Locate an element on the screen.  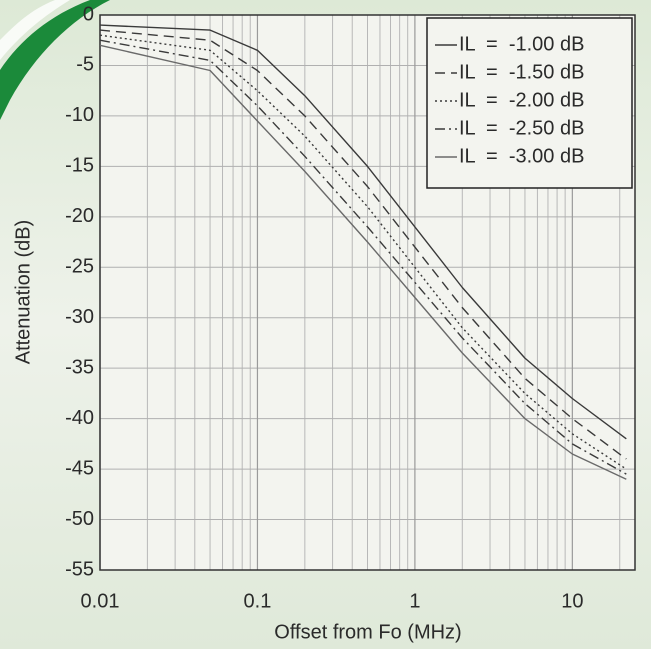
y-tick-label: -35 is located at coordinates (79, 367).